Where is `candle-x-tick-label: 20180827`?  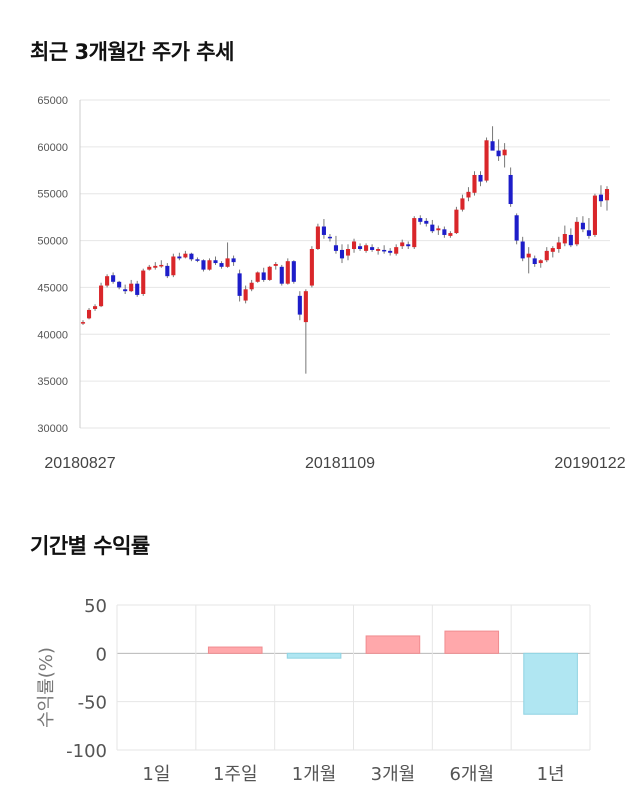
candle-x-tick-label: 20180827 is located at coordinates (79, 463).